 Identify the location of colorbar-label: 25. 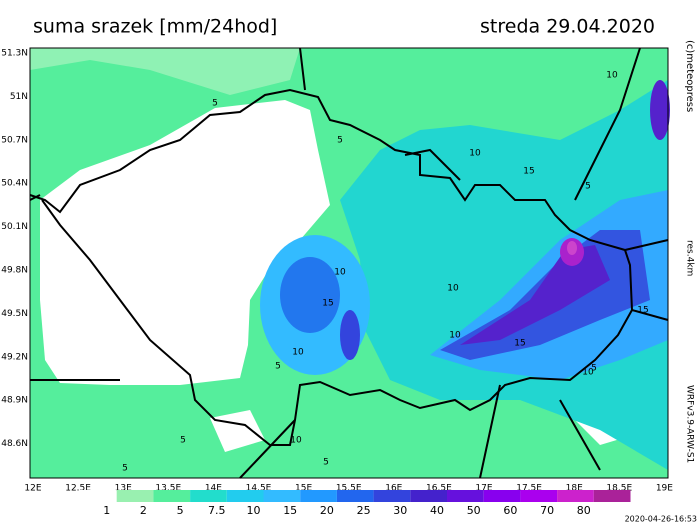
(364, 510).